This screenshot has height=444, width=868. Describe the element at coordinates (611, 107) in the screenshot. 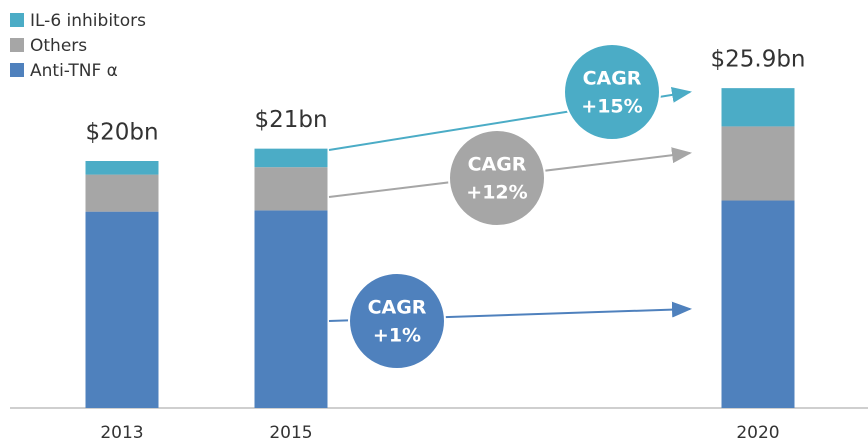

I see `cagr-text: +15%` at that location.